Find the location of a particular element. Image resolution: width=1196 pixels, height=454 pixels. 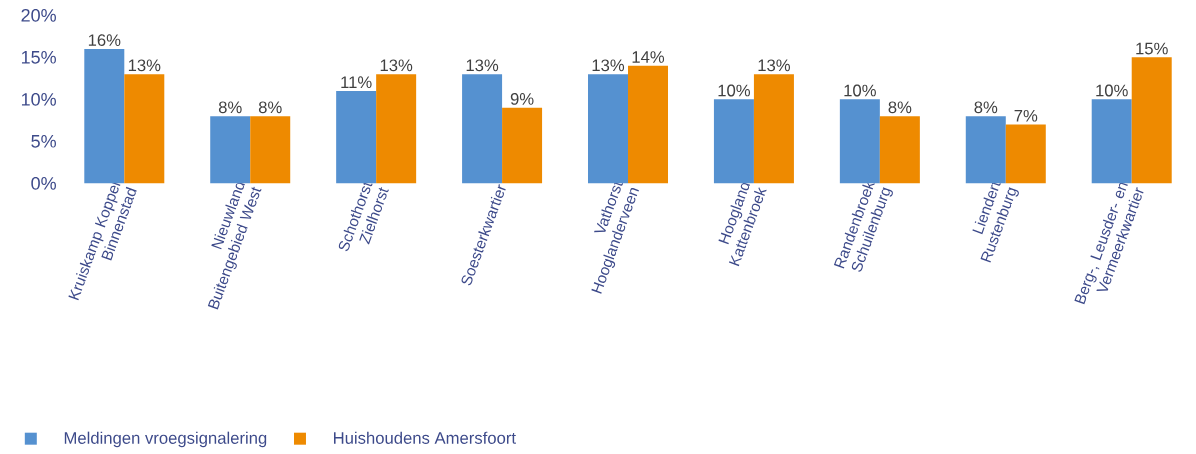

y-tick-label: 5% is located at coordinates (43, 141).